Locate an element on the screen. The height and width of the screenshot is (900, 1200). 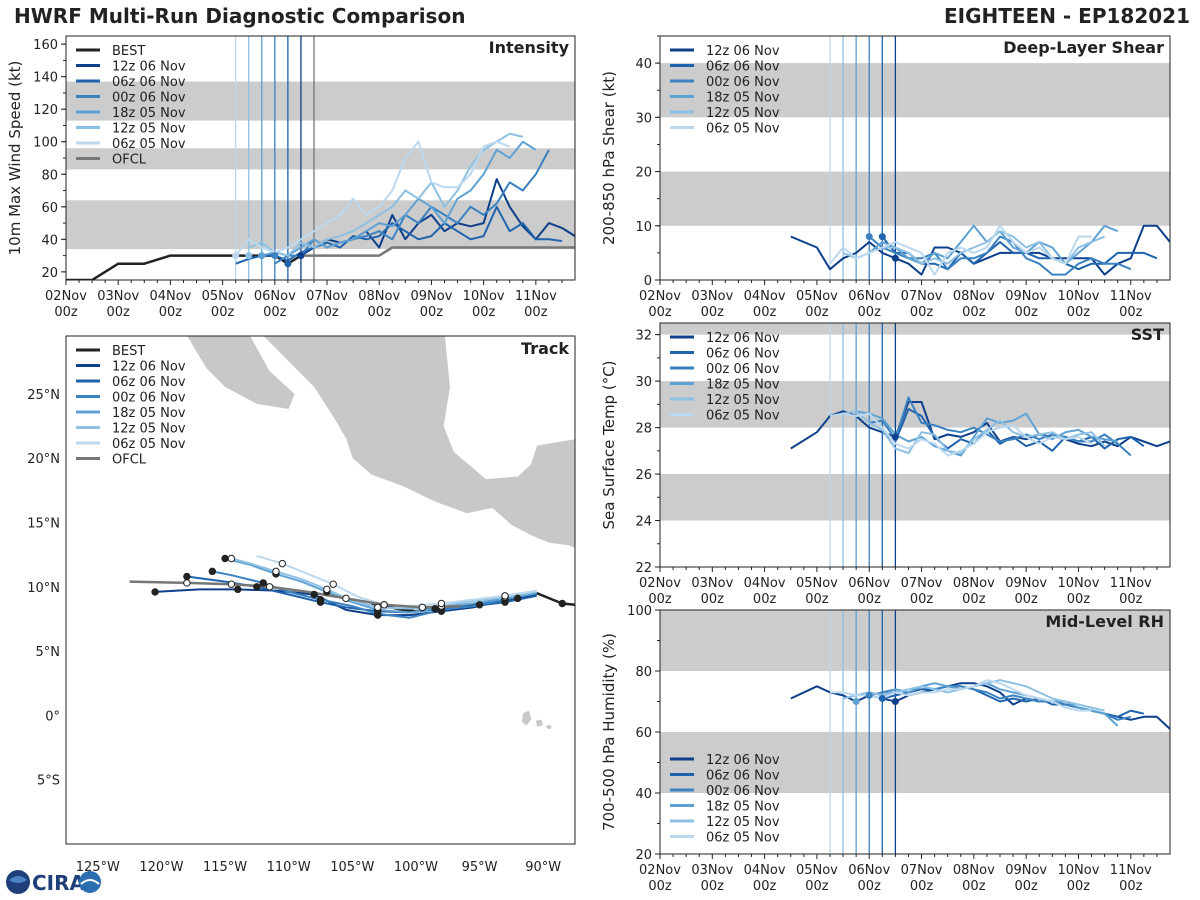
lat-tick-label: 20°N is located at coordinates (43, 459).